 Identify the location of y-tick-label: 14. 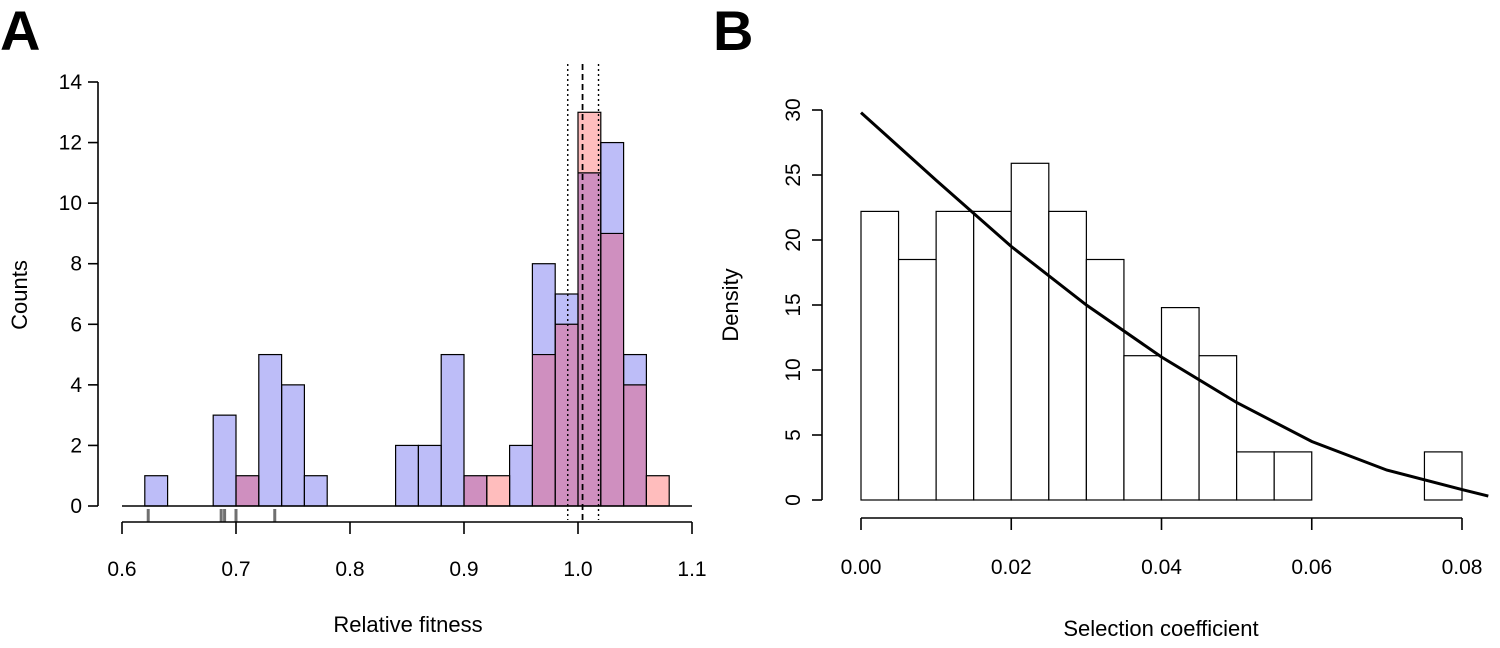
(71, 82).